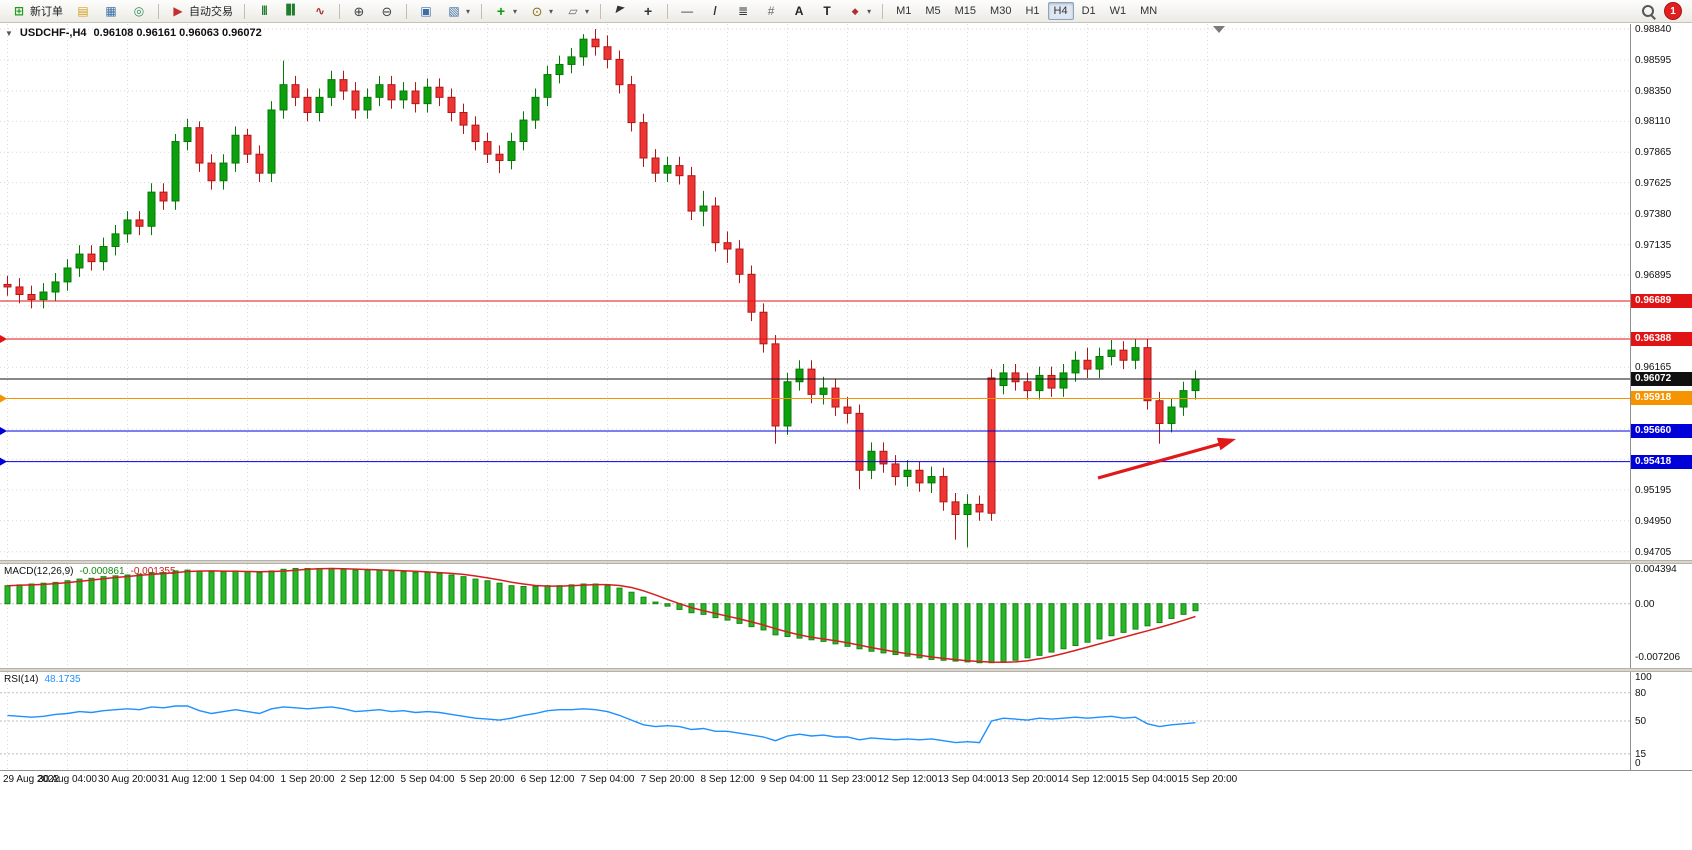 This screenshot has width=1692, height=850. I want to click on price-axis-label: 0.97625, so click(1653, 183).